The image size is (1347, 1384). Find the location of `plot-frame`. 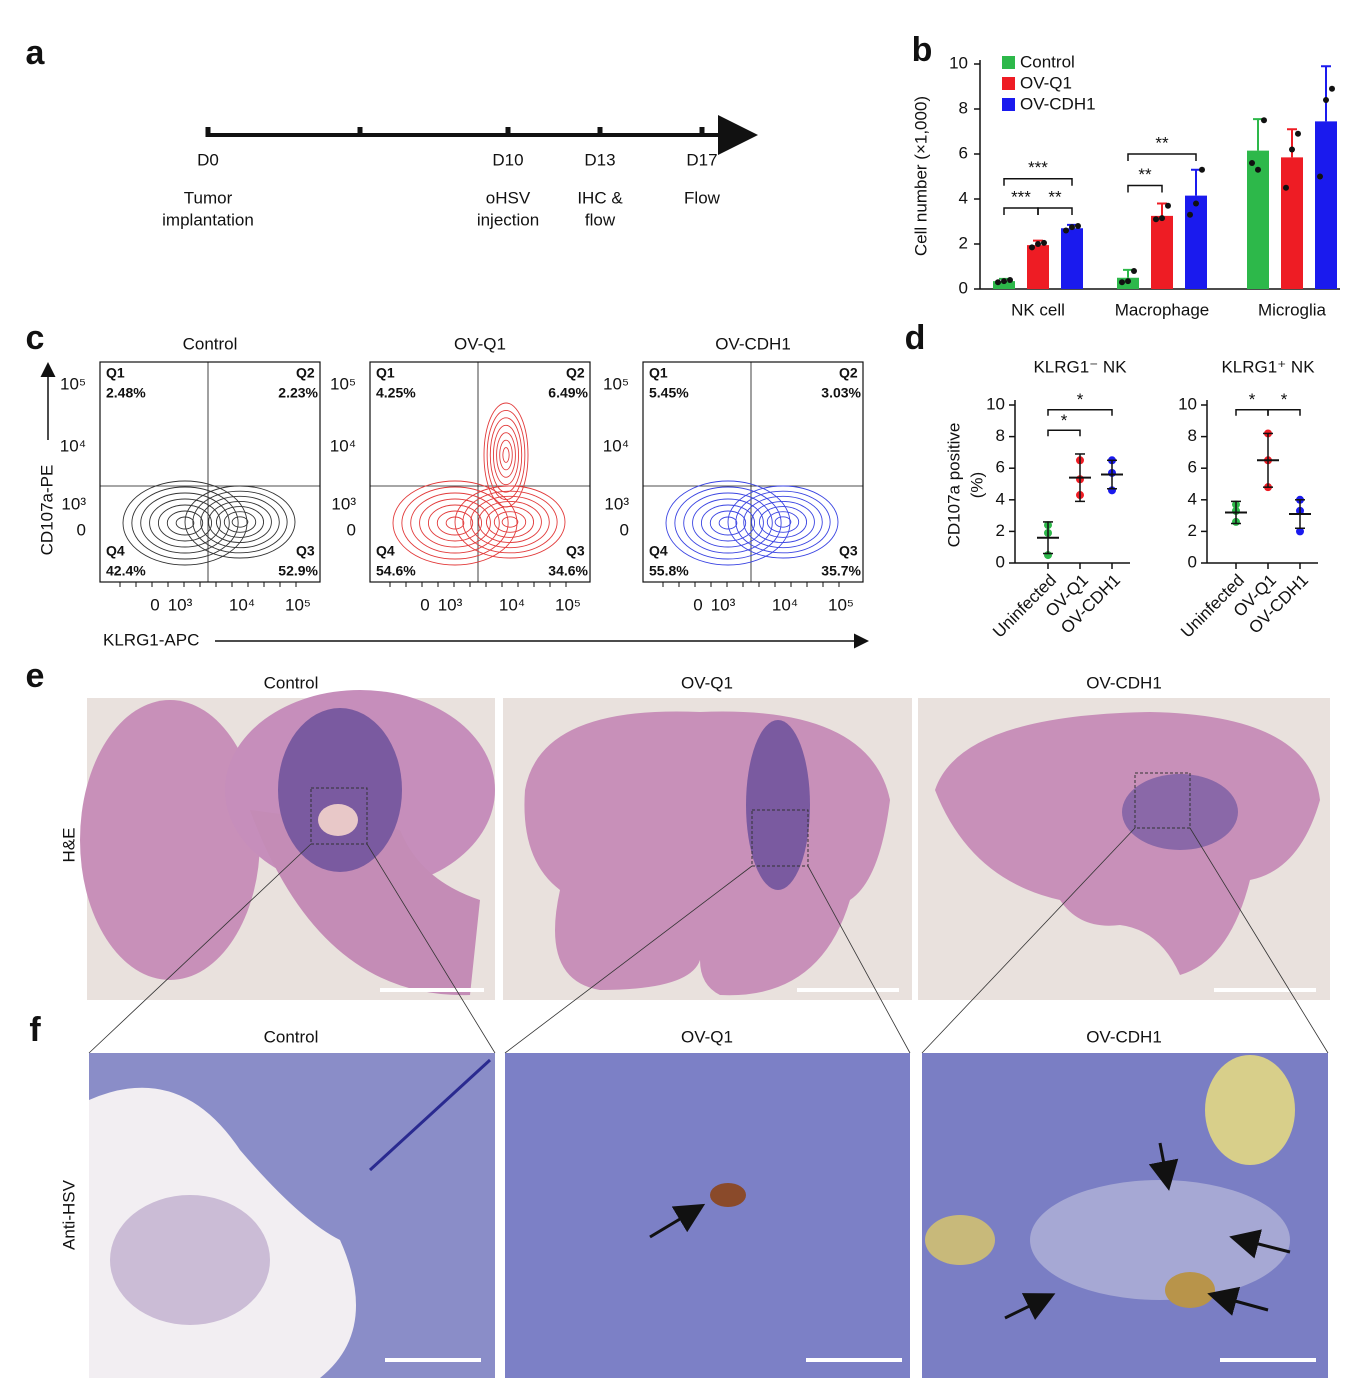

plot-frame is located at coordinates (753, 472).